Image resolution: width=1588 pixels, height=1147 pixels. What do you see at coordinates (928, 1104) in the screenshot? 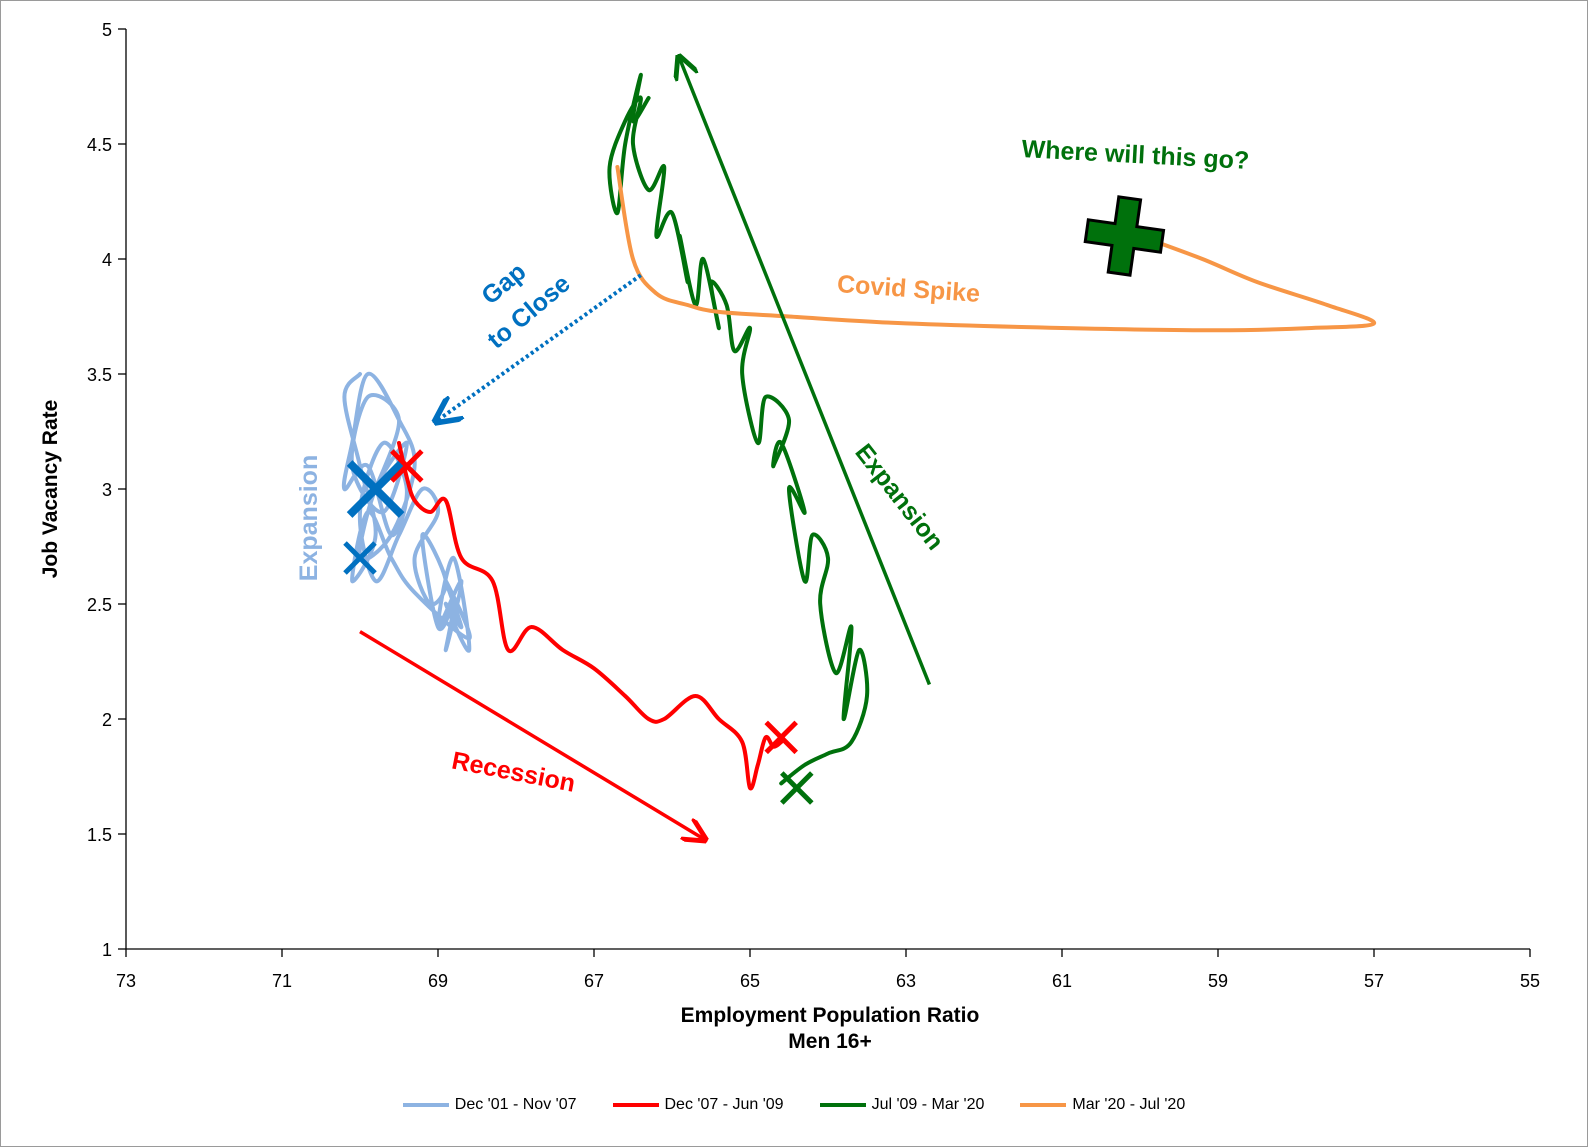
I see `legend-label: Jul '09 - Mar '20` at bounding box center [928, 1104].